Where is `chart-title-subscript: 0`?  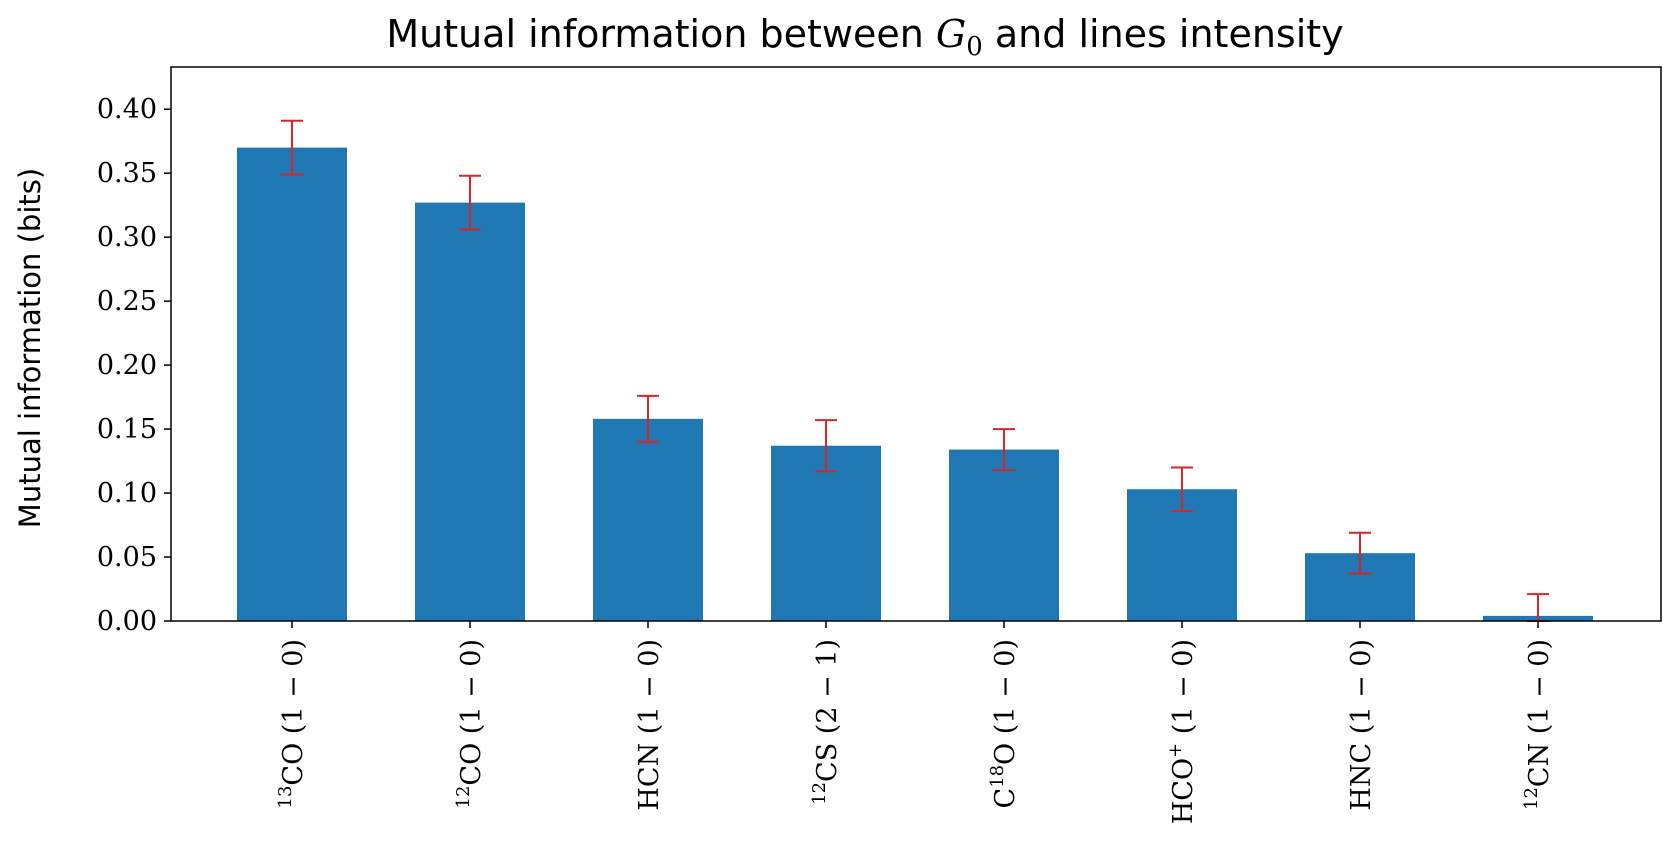 chart-title-subscript: 0 is located at coordinates (974, 47).